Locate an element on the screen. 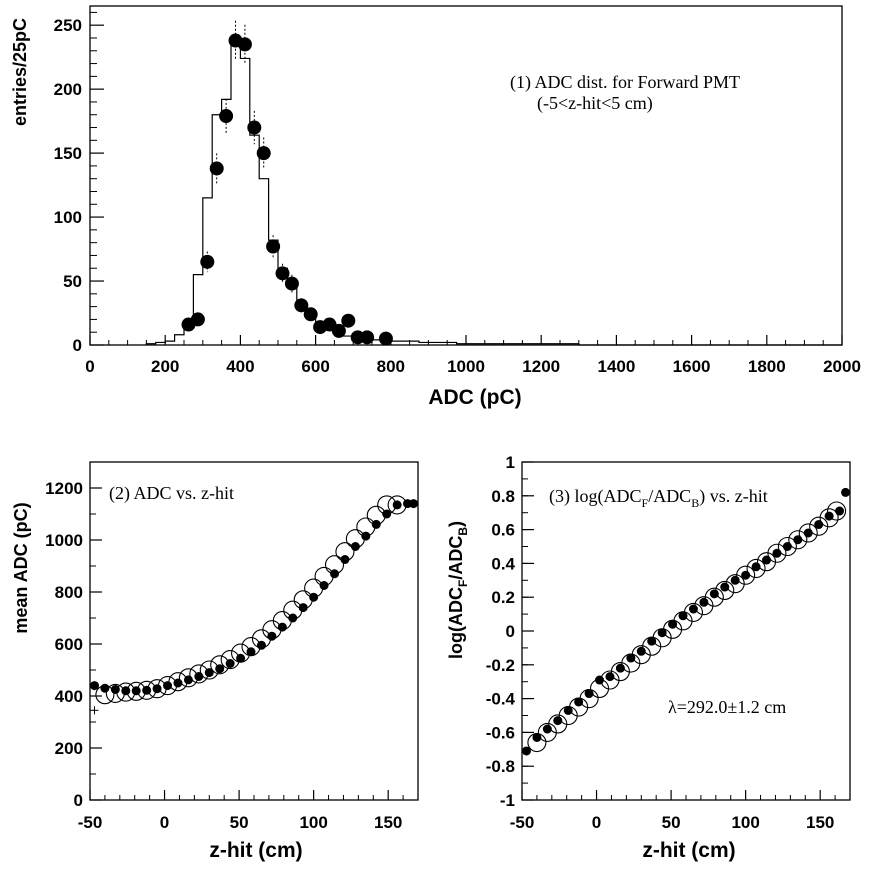  panel3-x-tick-label: 100 is located at coordinates (745, 822).